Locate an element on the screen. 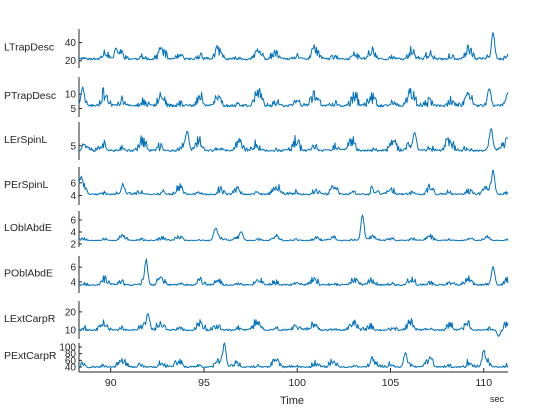  channel-label: LOblAbdE is located at coordinates (28, 228).